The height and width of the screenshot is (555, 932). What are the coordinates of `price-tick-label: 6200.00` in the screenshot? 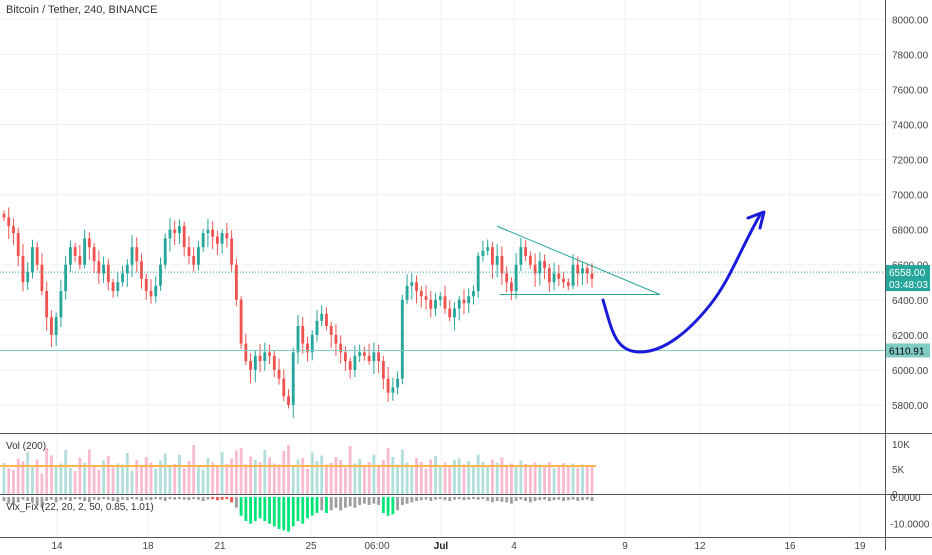 It's located at (910, 336).